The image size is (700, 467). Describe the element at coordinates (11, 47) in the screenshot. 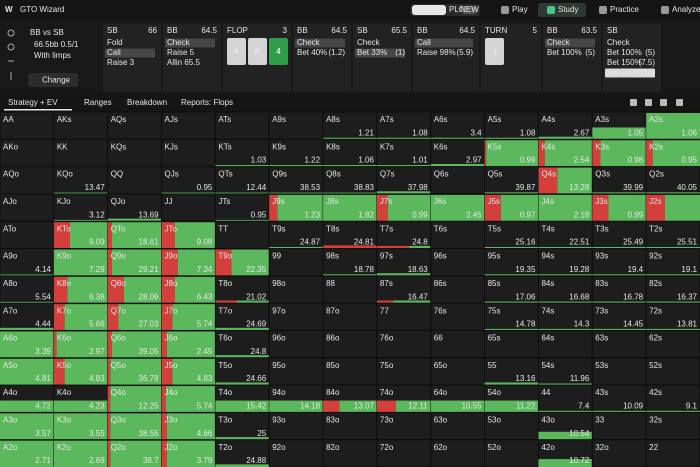

I see `settings-icon` at that location.